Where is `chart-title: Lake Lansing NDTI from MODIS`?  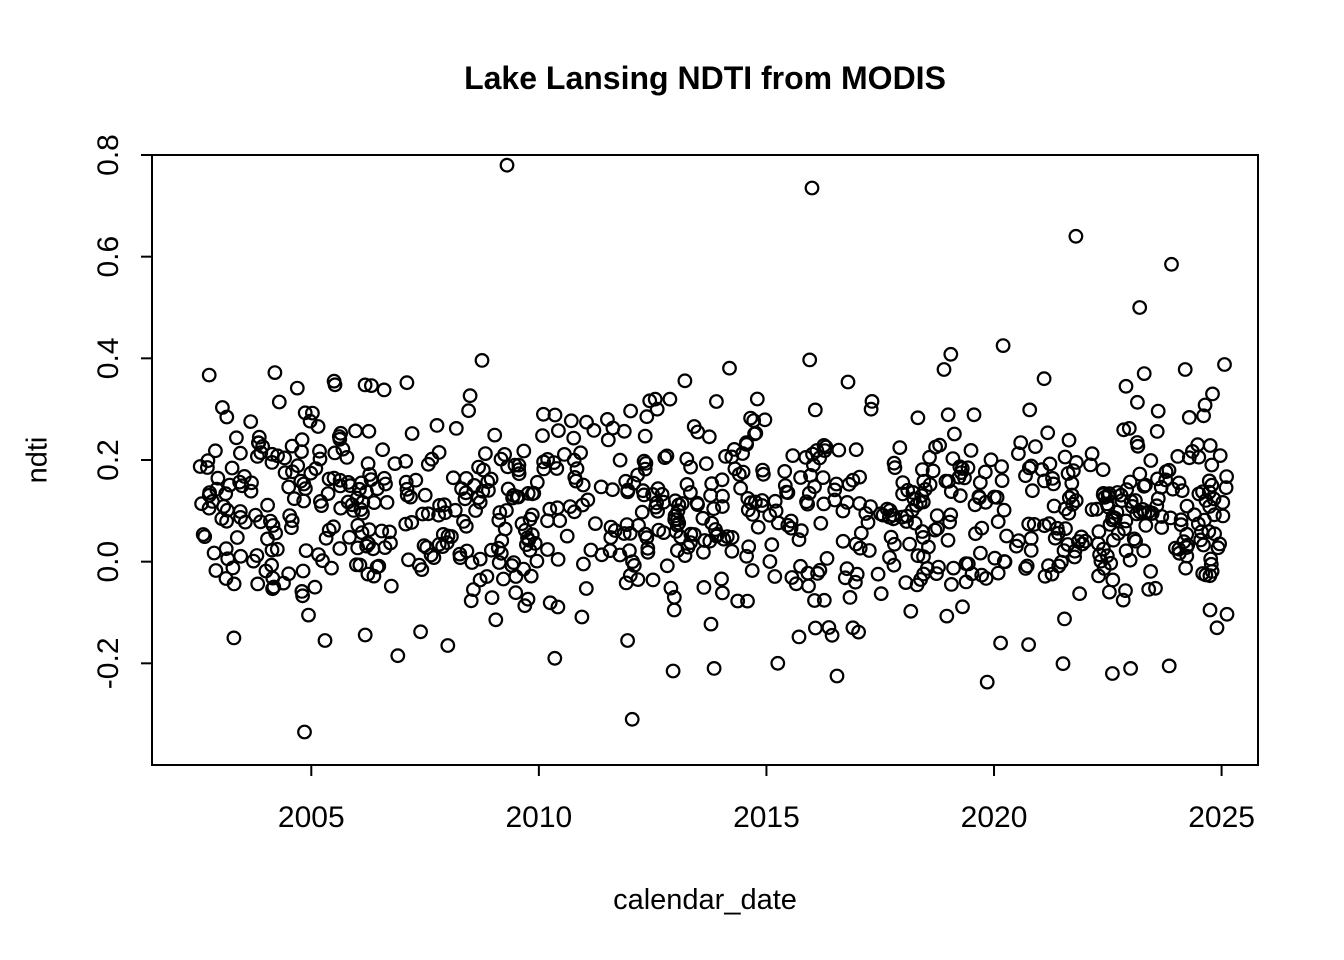 chart-title: Lake Lansing NDTI from MODIS is located at coordinates (705, 78).